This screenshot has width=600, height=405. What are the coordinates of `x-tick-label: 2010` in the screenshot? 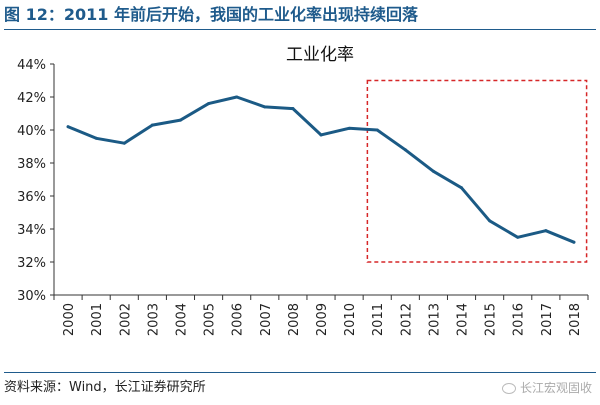 It's located at (350, 319).